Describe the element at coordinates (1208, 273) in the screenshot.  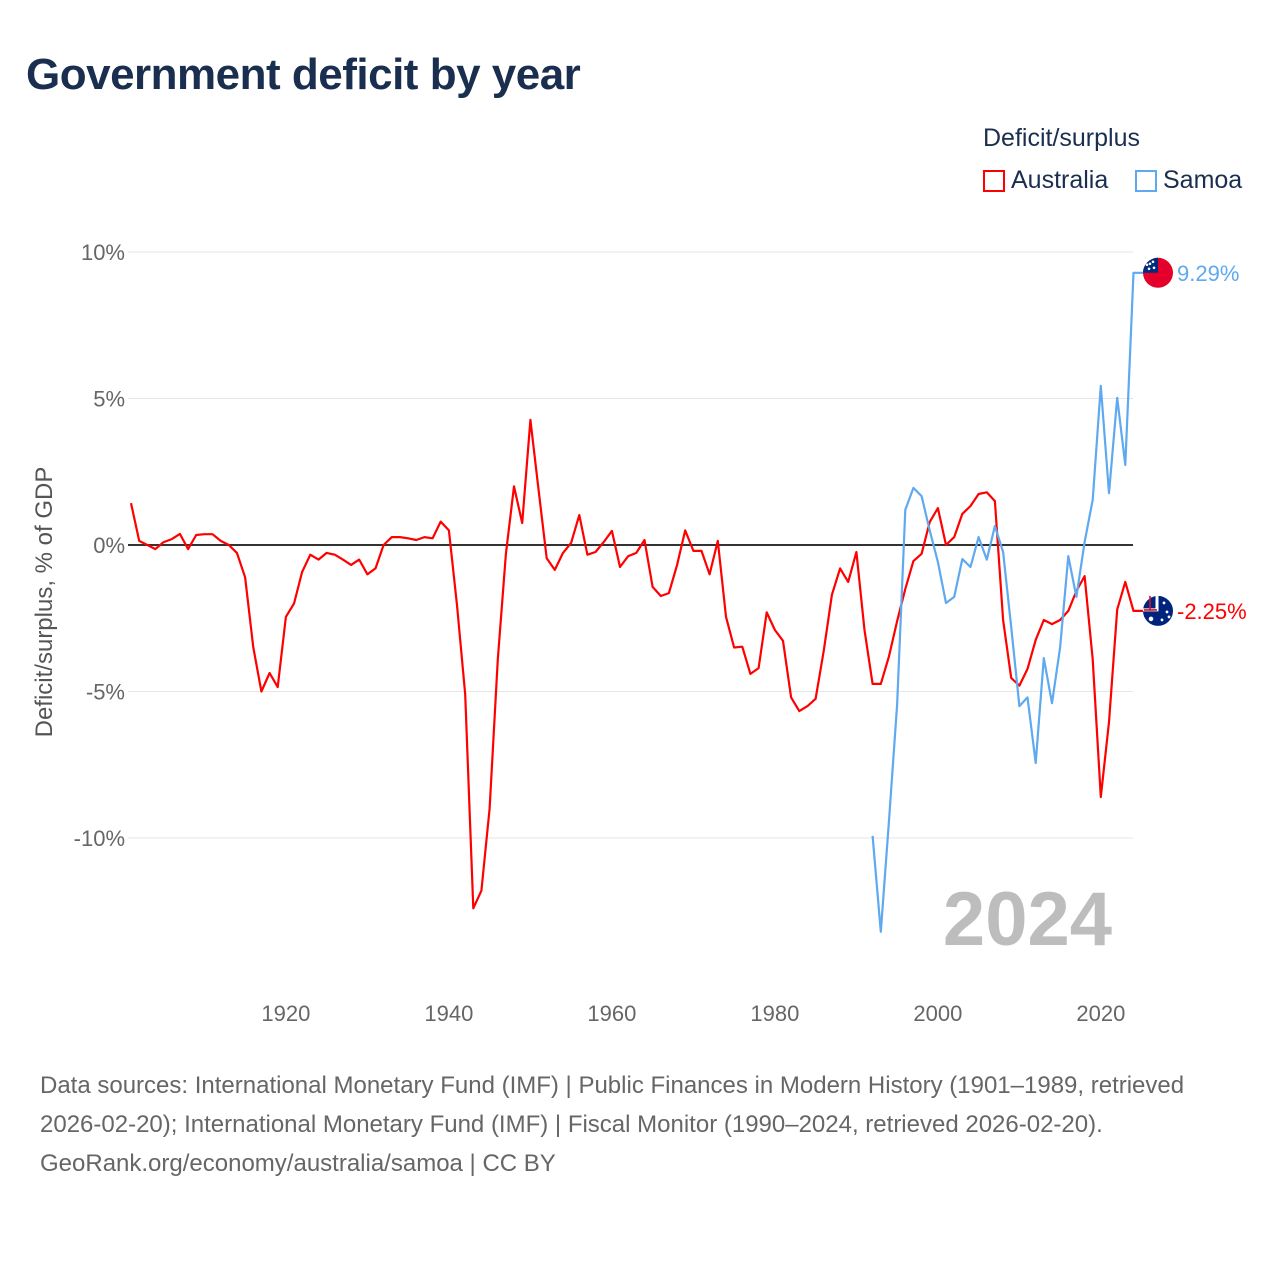
I see `end-value-label-samoa: 9.29%` at that location.